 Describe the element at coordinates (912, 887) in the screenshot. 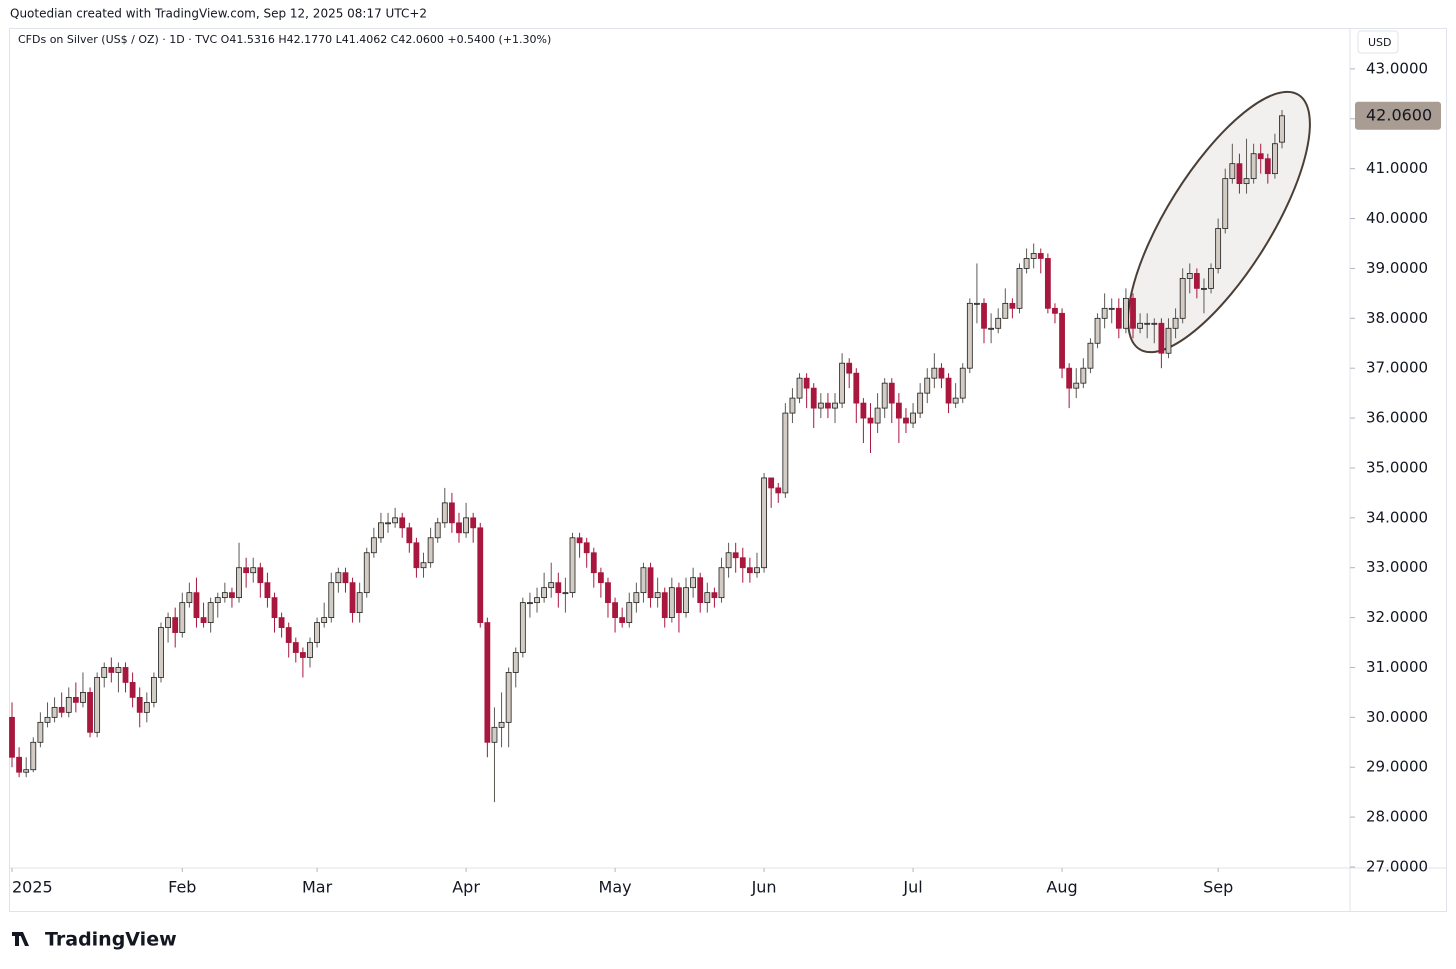

I see `x-tick-label: Jul` at that location.